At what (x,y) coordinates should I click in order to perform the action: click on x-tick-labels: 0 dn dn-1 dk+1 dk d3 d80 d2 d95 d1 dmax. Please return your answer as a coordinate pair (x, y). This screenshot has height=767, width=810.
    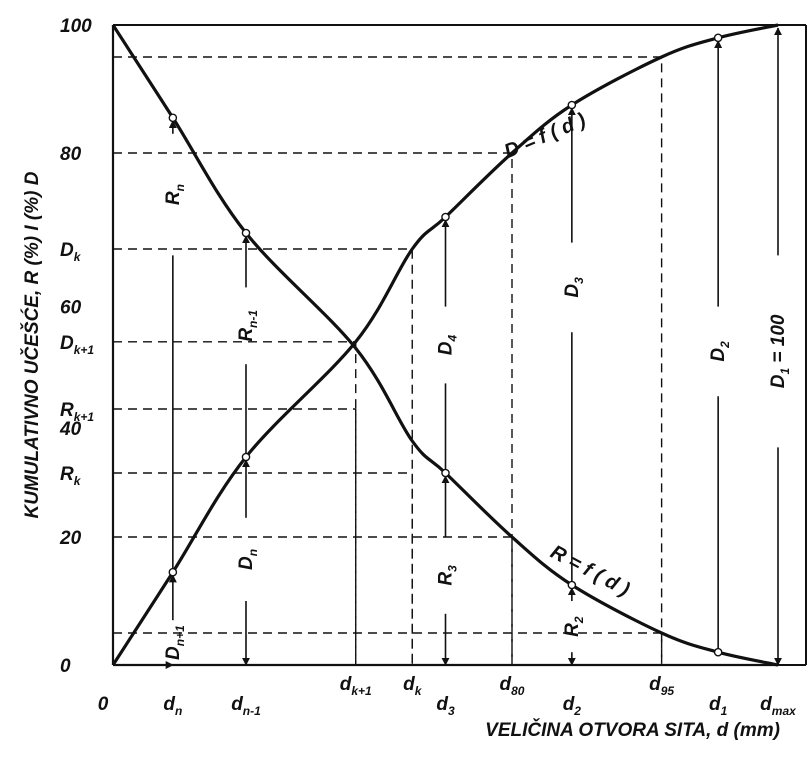
    Looking at the image, I should click on (447, 696).